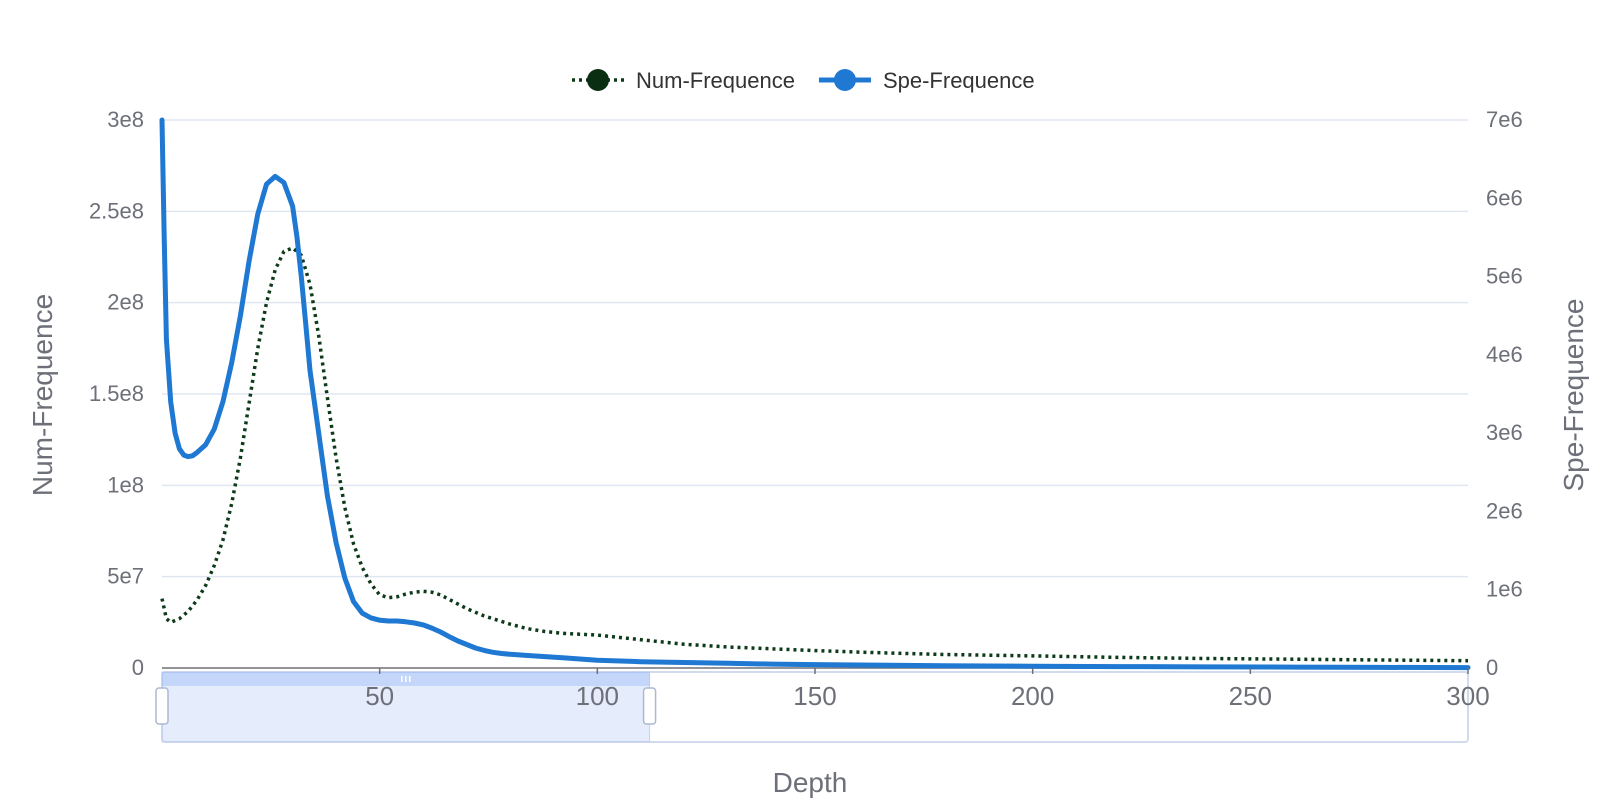  Describe the element at coordinates (814, 696) in the screenshot. I see `x-tick-label: 150` at that location.